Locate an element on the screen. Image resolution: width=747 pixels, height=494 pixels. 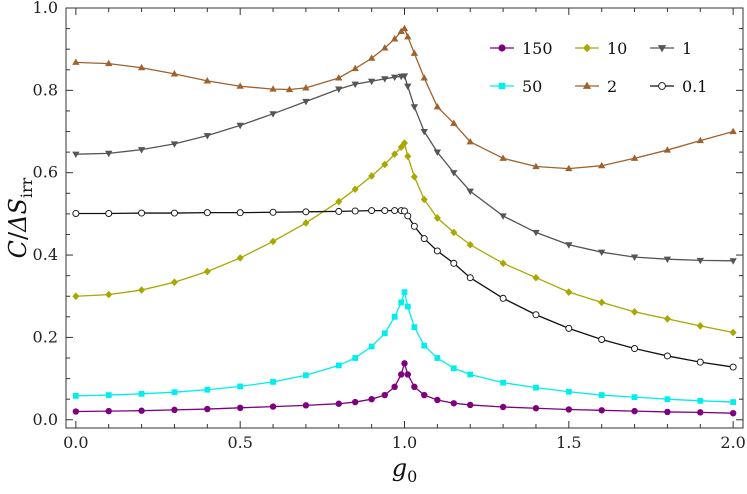
legend-label: 10 is located at coordinates (617, 48).